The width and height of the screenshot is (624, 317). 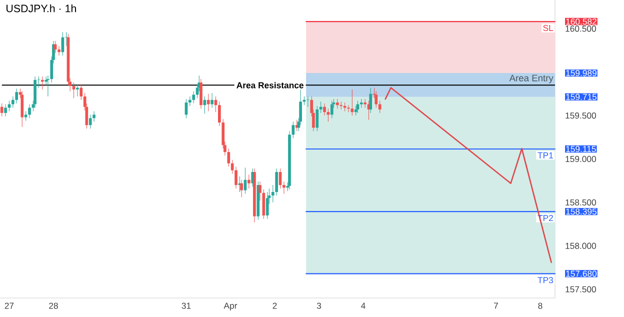 I want to click on series-label: TP3, so click(x=546, y=280).